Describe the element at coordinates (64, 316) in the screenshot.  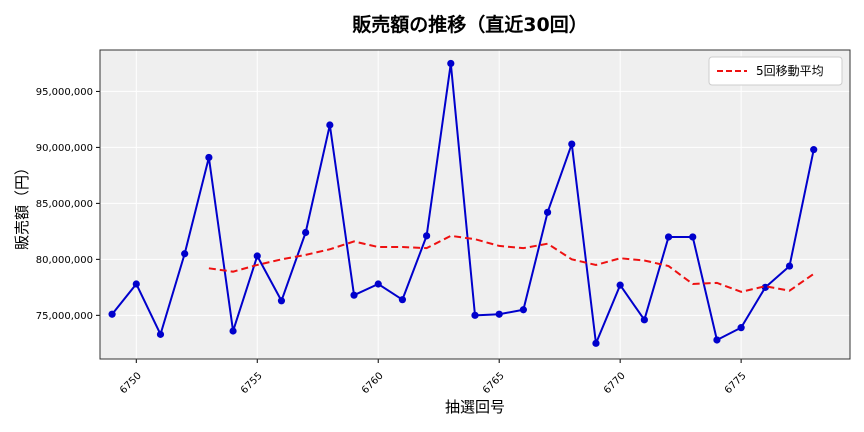
I see `y-tick-label: 75,000,000` at that location.